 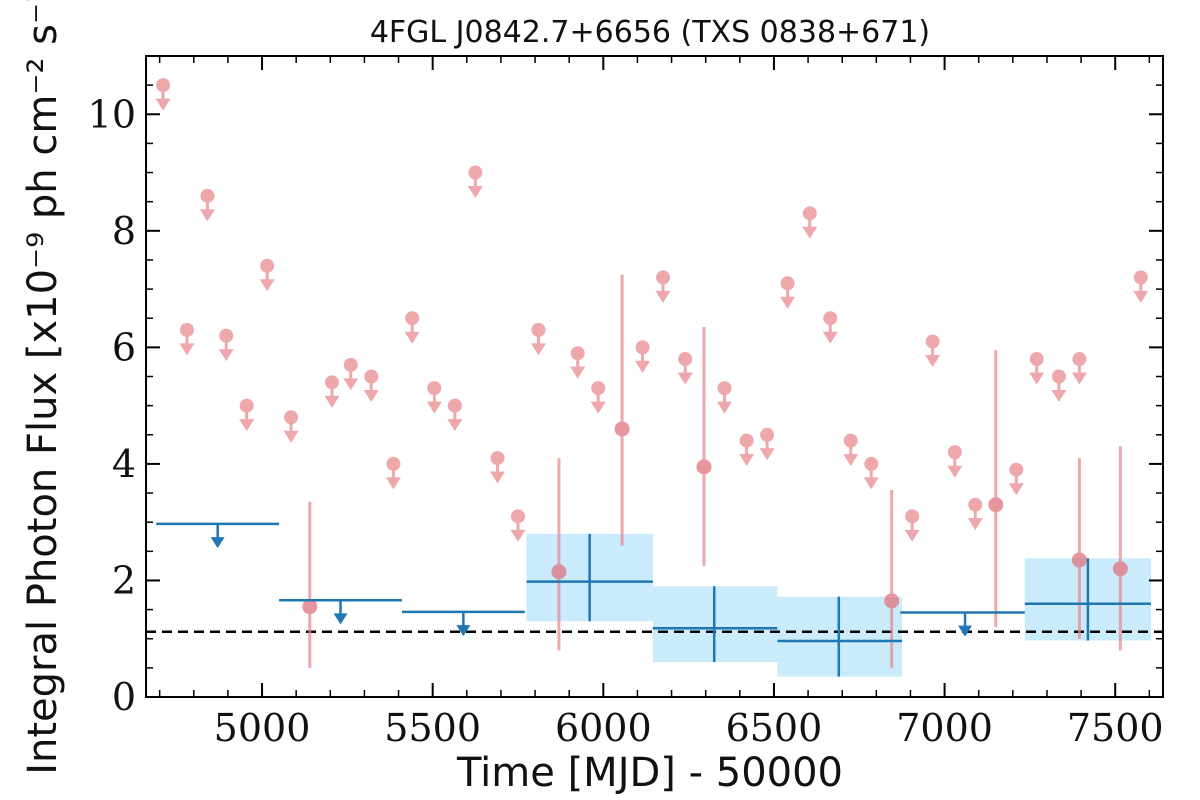 What do you see at coordinates (1115, 728) in the screenshot?
I see `x-tick-label: 7500` at bounding box center [1115, 728].